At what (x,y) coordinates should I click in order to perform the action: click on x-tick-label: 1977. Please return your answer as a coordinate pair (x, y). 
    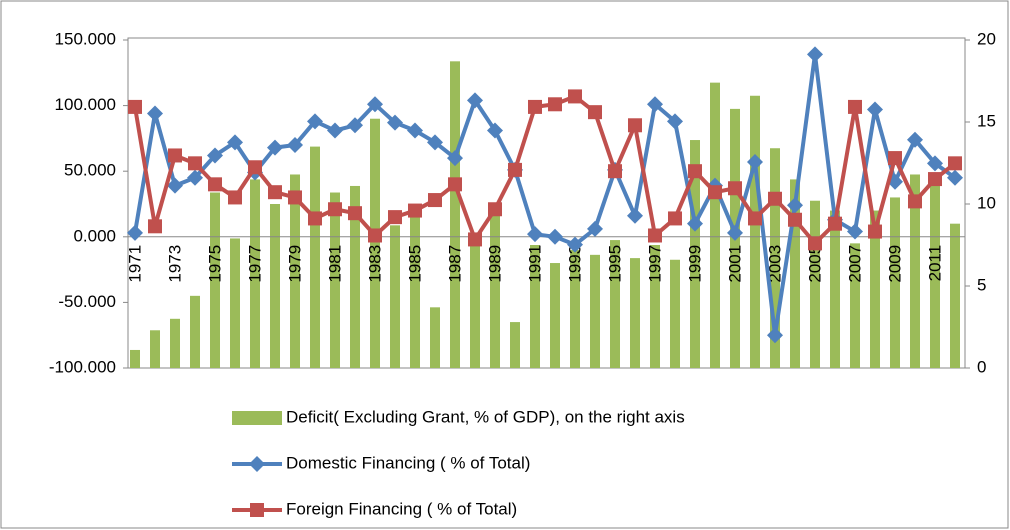
    Looking at the image, I should click on (254, 264).